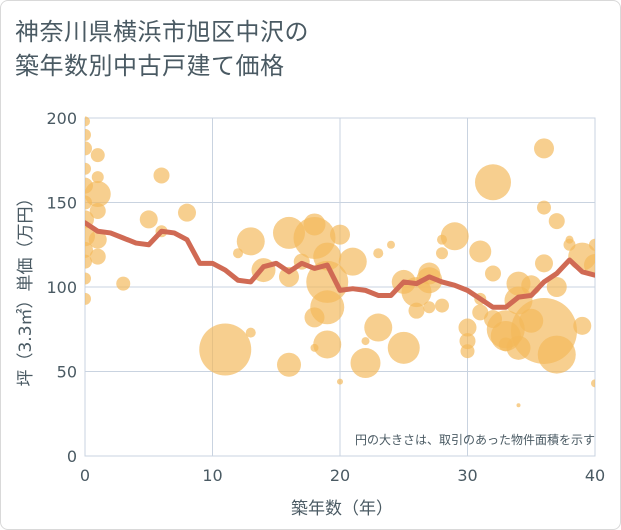 This screenshot has height=530, width=621. What do you see at coordinates (475, 439) in the screenshot?
I see `bubble-size-note: 円の大きさは、取引のあった物件面積を示す` at bounding box center [475, 439].